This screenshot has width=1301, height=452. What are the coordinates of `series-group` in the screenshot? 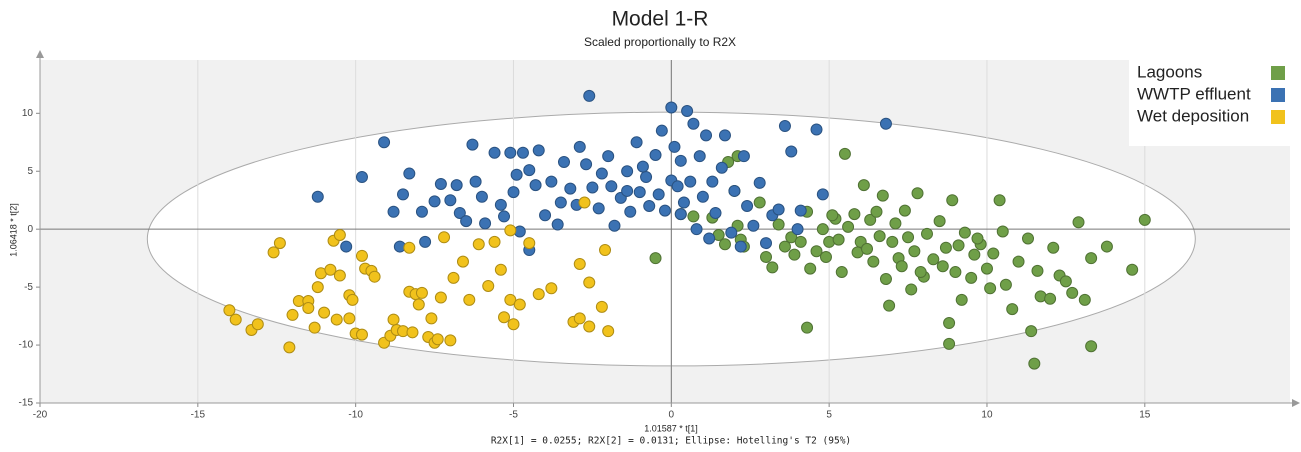 It's located at (419, 275).